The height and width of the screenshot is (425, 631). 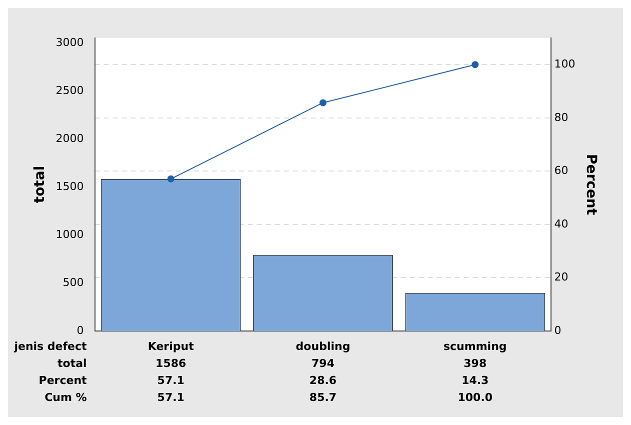 I want to click on y-tick-label: 500, so click(x=73, y=282).